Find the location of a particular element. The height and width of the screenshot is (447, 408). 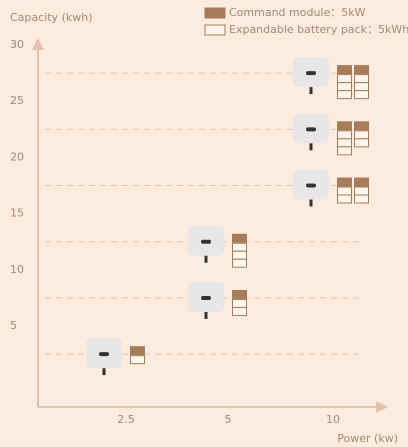

legend-label: Expandable battery pack：5kWh is located at coordinates (318, 29).